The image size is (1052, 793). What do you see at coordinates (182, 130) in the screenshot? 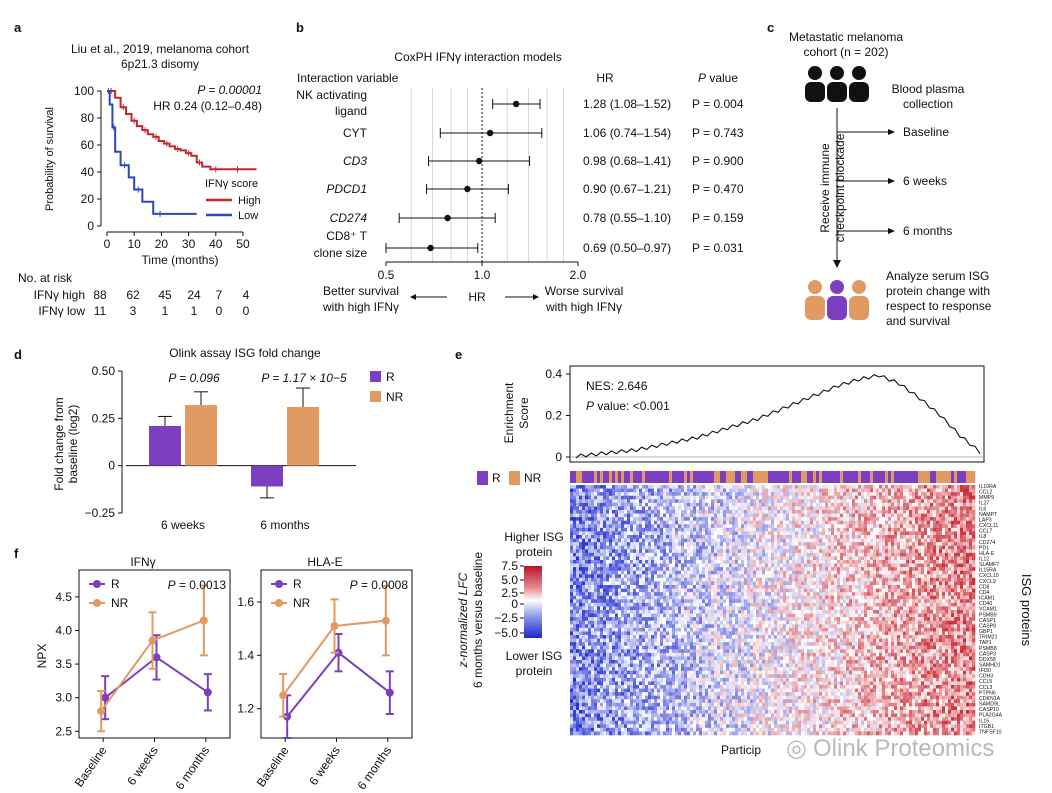
I see `km-curve-high` at bounding box center [182, 130].